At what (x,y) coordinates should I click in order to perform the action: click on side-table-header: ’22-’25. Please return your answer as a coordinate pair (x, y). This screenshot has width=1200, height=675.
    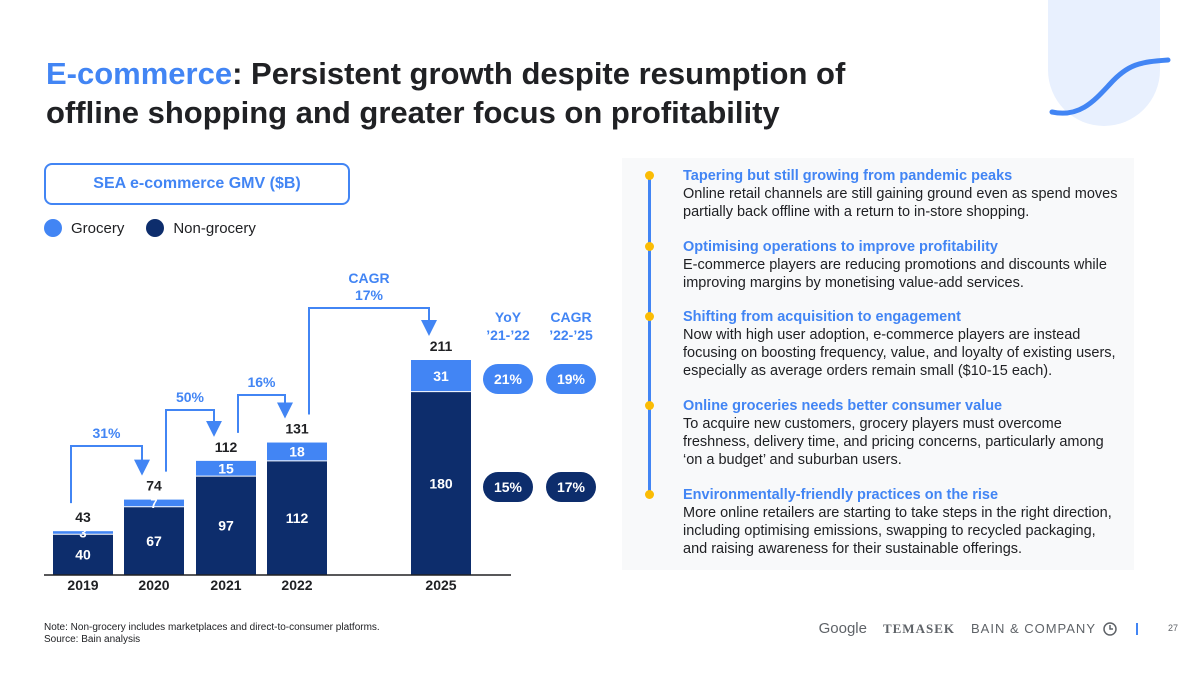
    Looking at the image, I should click on (571, 335).